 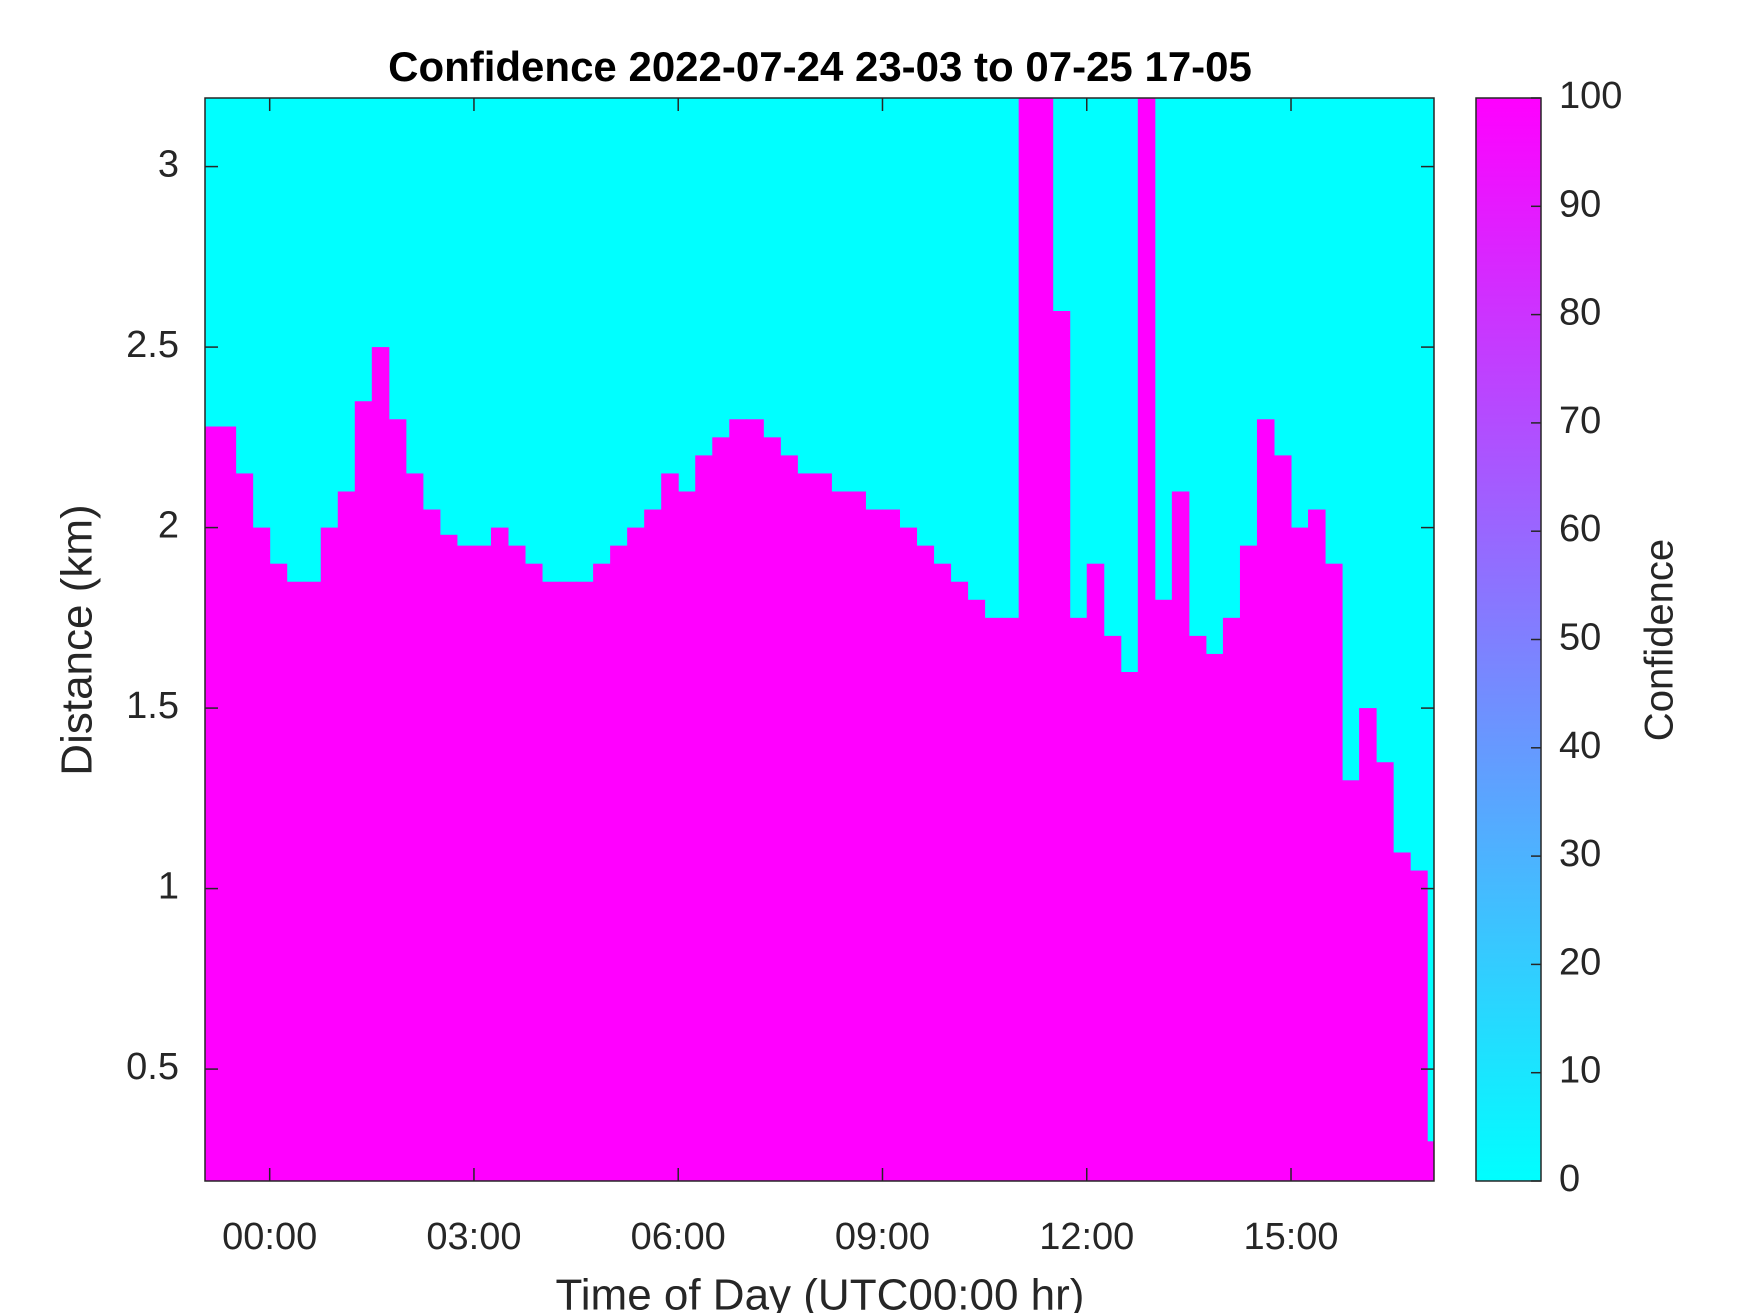 I want to click on colorbar-tick-label: 100, so click(x=1590, y=96).